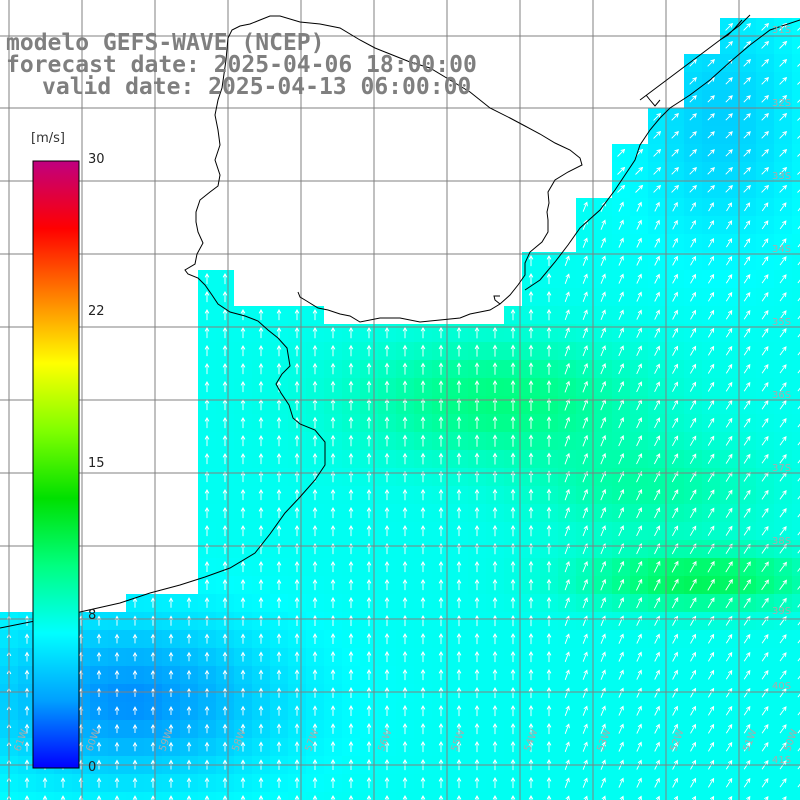 The height and width of the screenshot is (800, 800). I want to click on colorbar-unit: [m/s], so click(48, 138).